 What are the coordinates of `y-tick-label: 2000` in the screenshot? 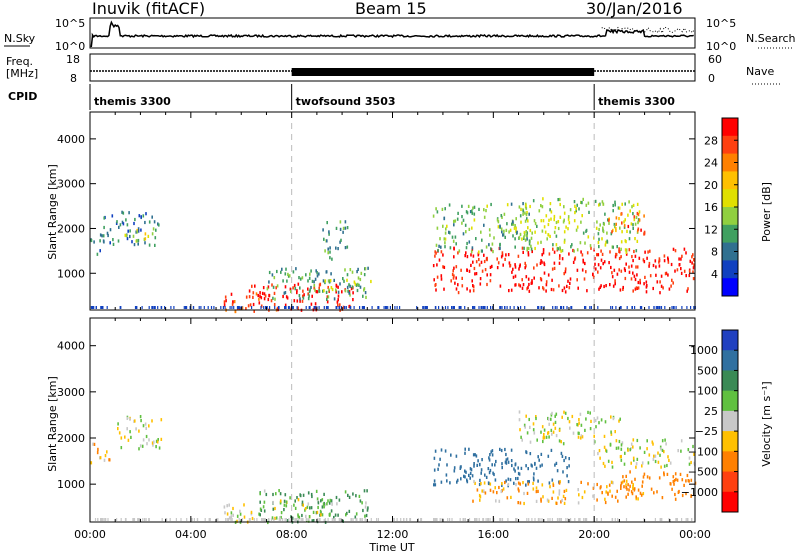 It's located at (71, 438).